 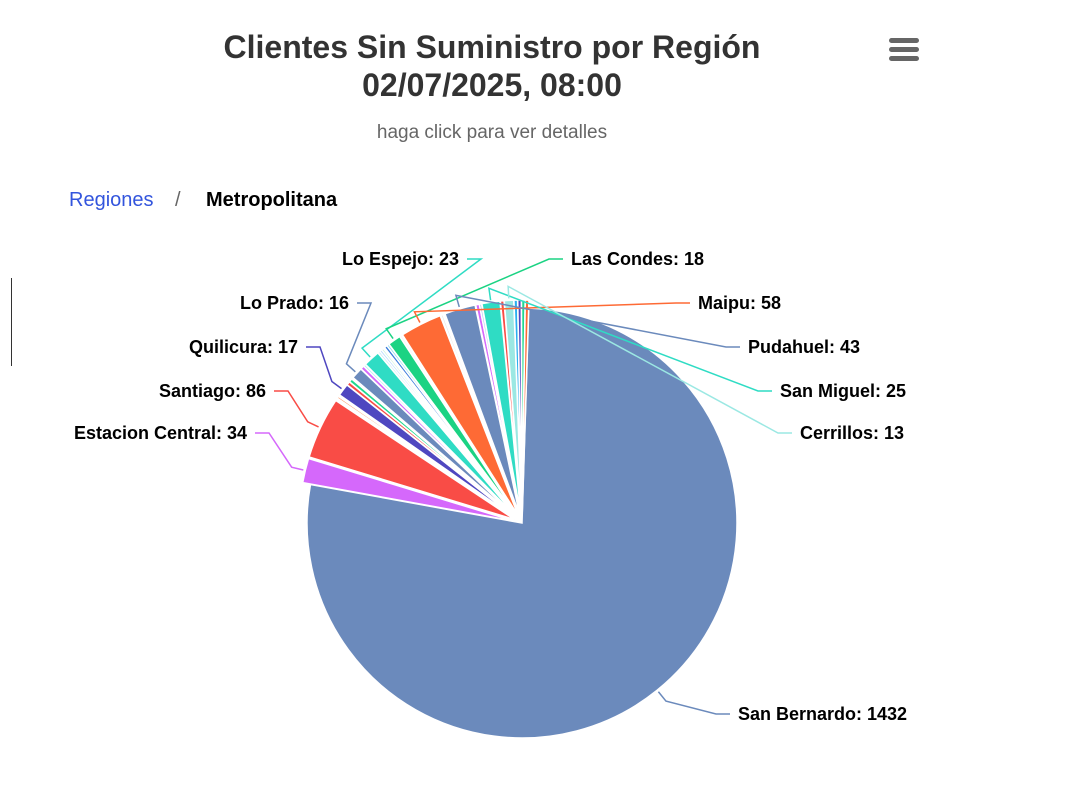 What do you see at coordinates (904, 50) in the screenshot?
I see `hamburger-menu-icon` at bounding box center [904, 50].